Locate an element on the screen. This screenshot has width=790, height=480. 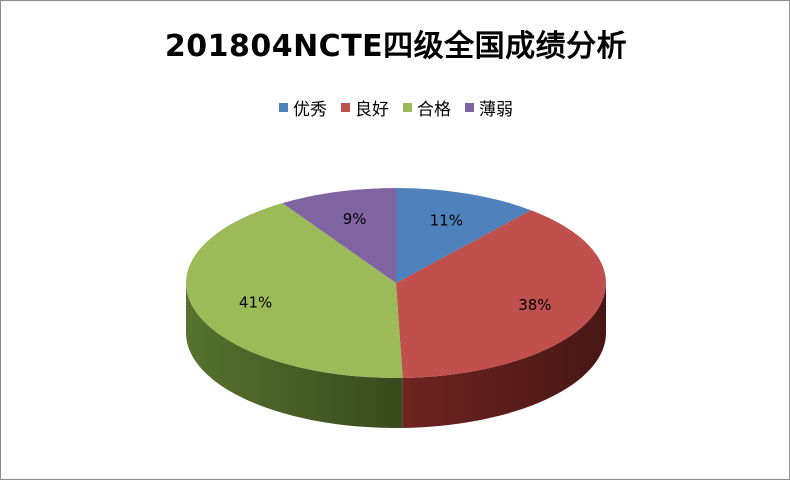
chart-legend: 优秀 良好 合格 薄弱 is located at coordinates (395, 107).